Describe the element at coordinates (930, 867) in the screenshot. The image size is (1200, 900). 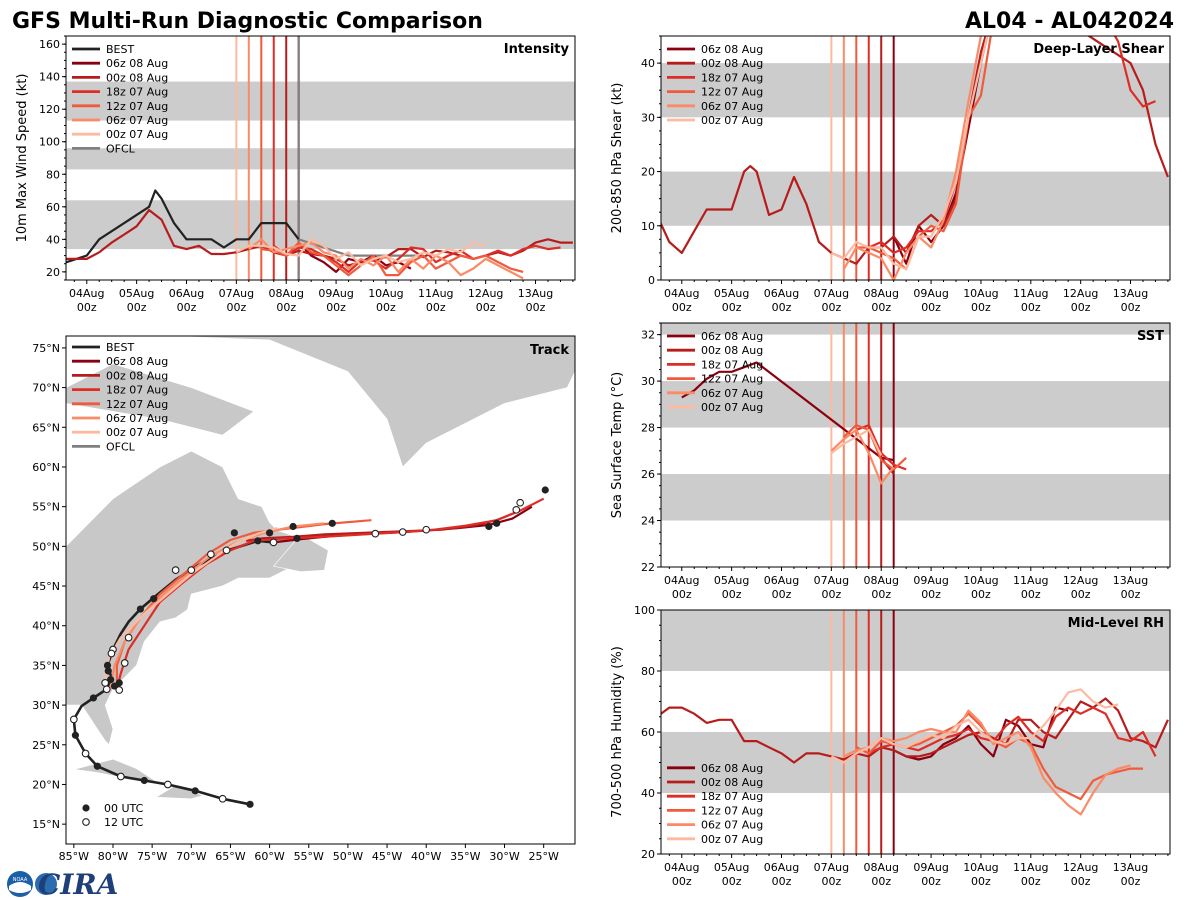
I see `rh-xtick-day: 09Aug` at that location.